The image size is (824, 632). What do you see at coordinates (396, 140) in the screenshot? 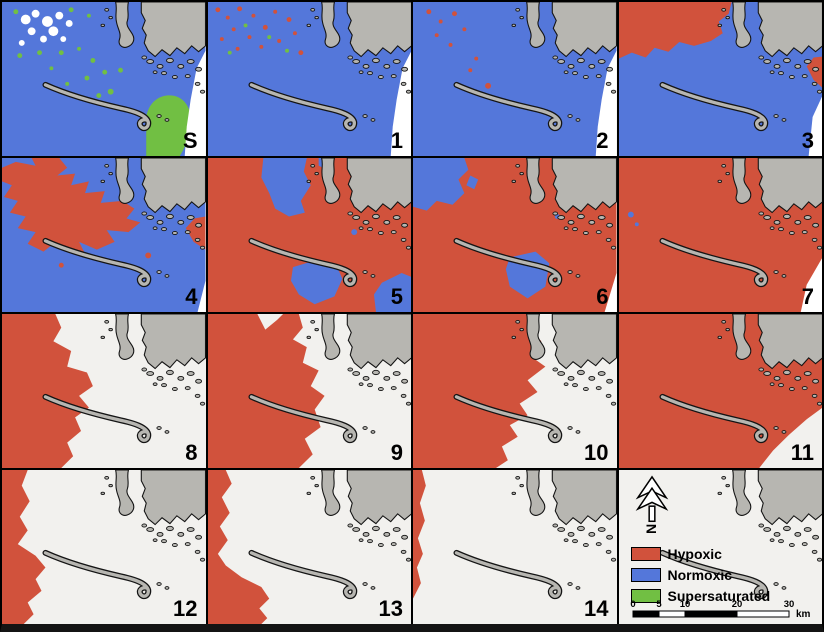
I see `panel-label-1: 1` at bounding box center [396, 140].